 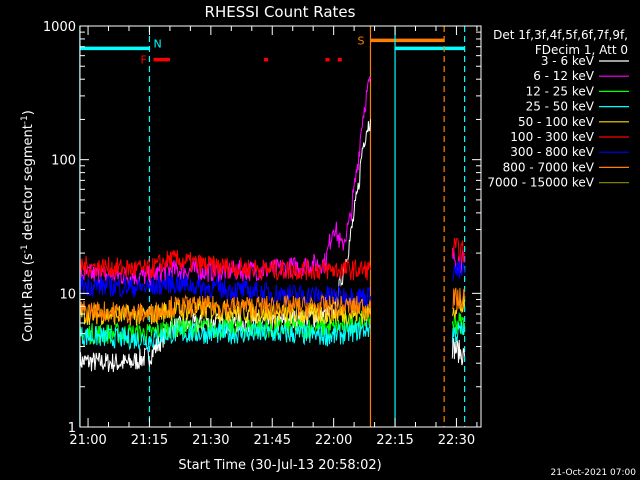 I want to click on chart-title: RHESSI Count Rates, so click(x=280, y=12).